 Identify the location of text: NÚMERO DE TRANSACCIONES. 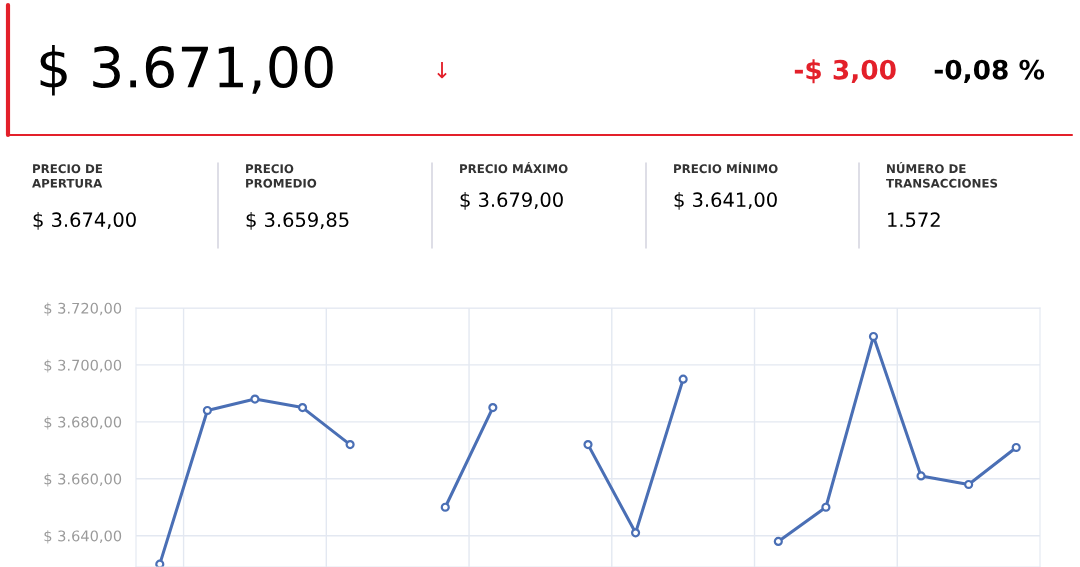
(942, 175).